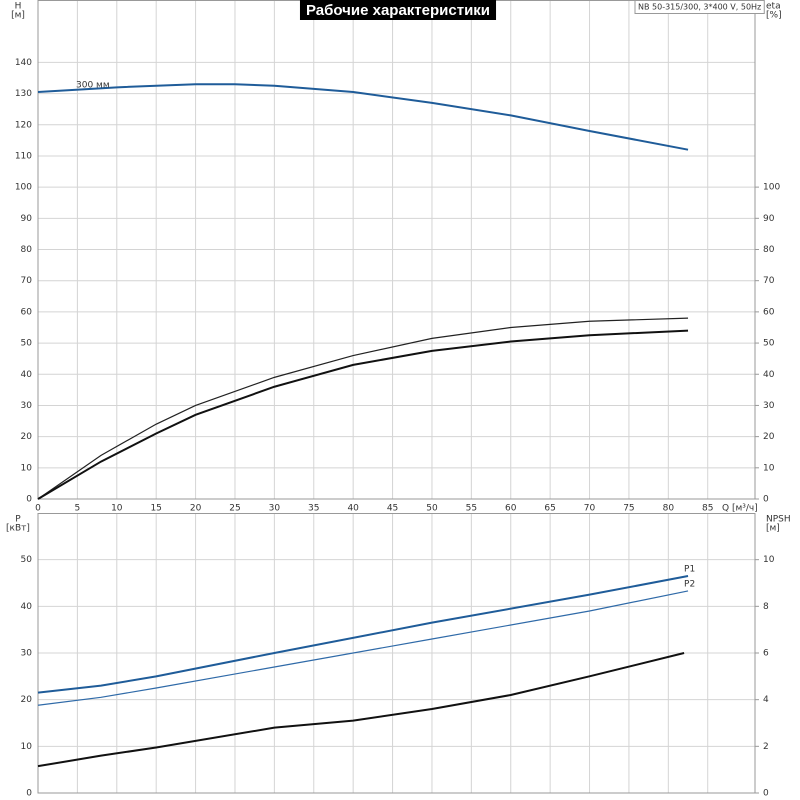  Describe the element at coordinates (353, 509) in the screenshot. I see `x-tick-label: 40` at that location.